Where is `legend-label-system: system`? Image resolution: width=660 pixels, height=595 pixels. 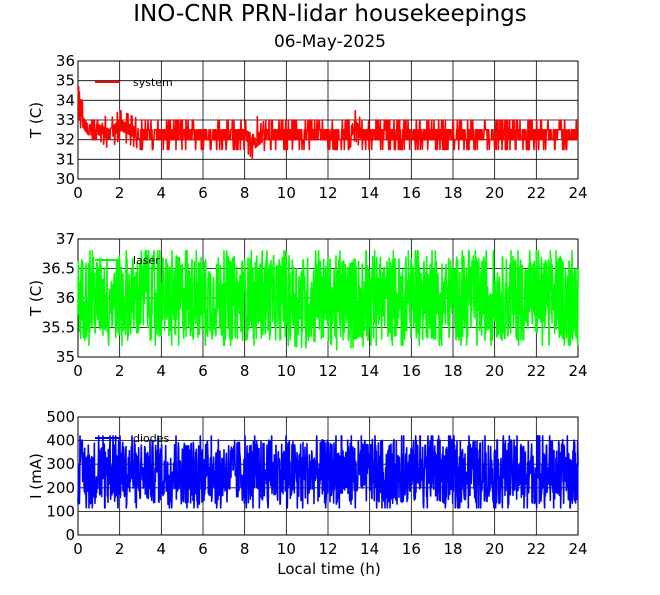
legend-label-system: system is located at coordinates (153, 82).